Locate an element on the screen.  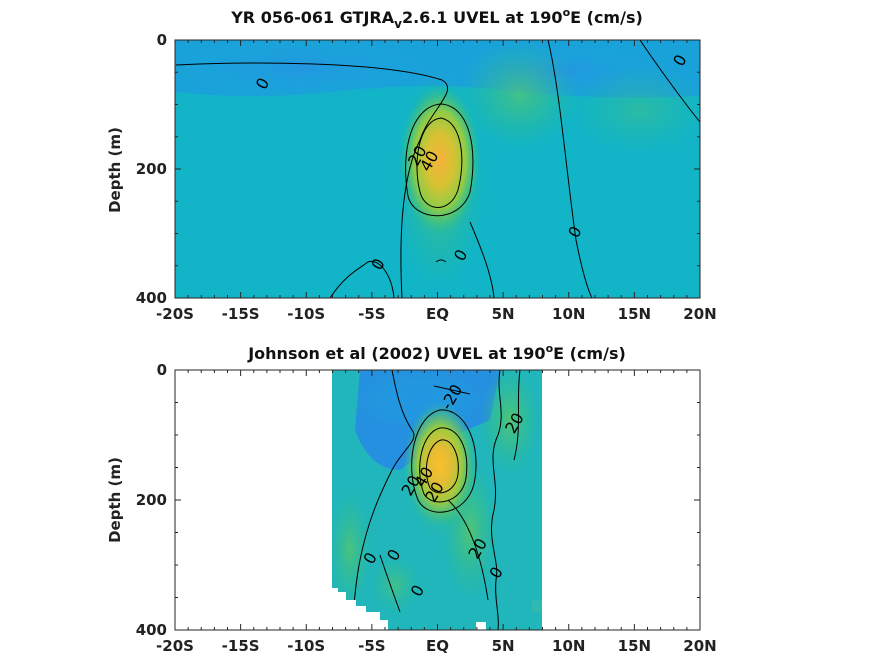
title-main: Johnson et al (2002) UVEL at 190 is located at coordinates (396, 353).